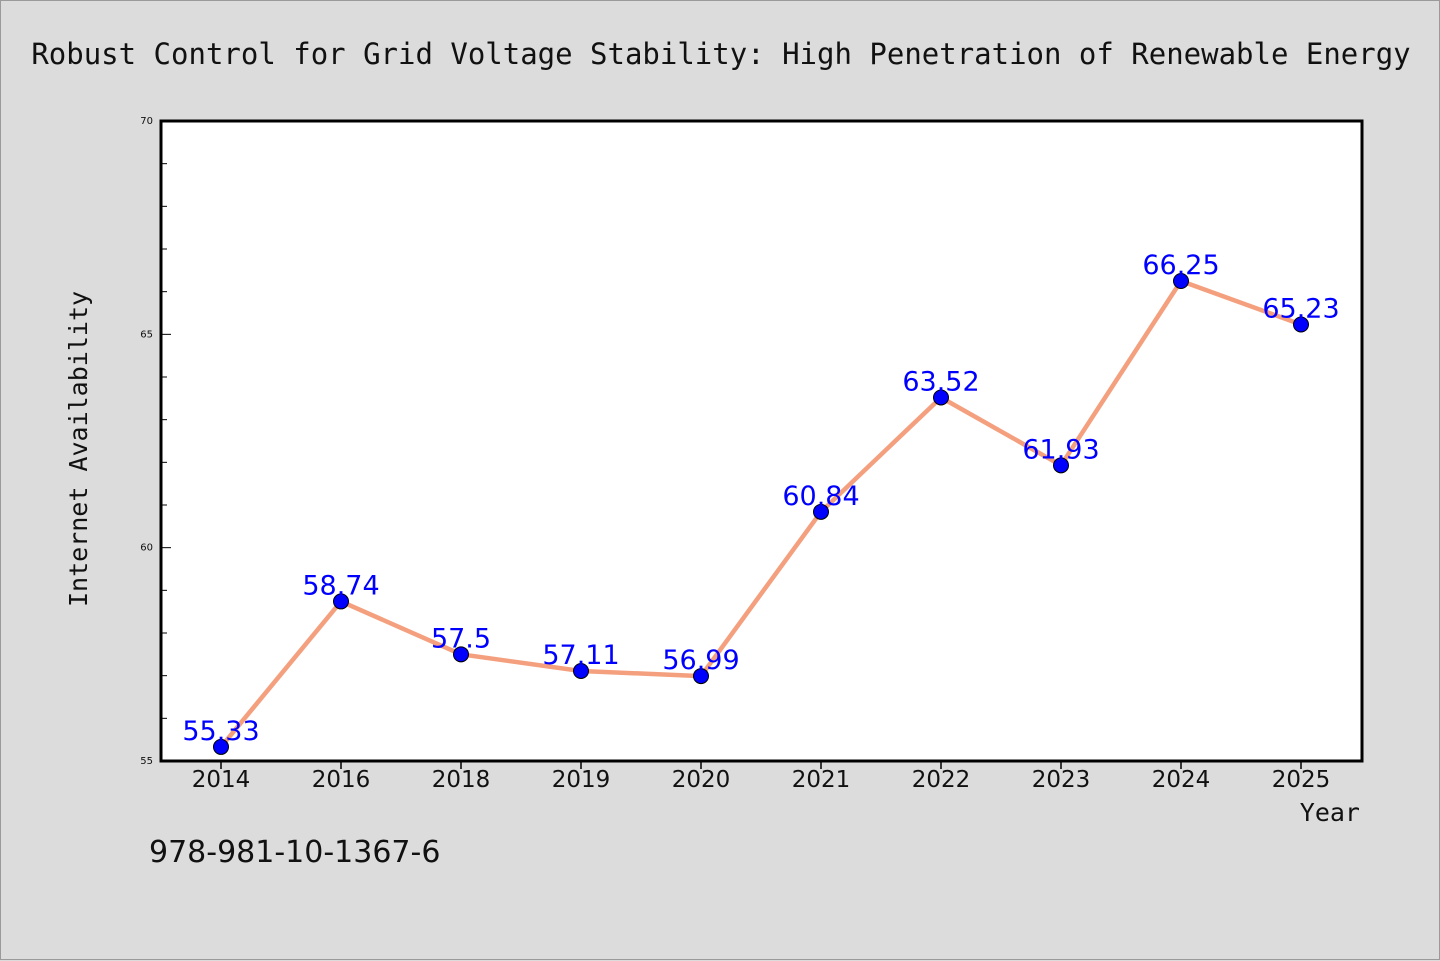  Describe the element at coordinates (1300, 309) in the screenshot. I see `data-label: 65.23` at that location.